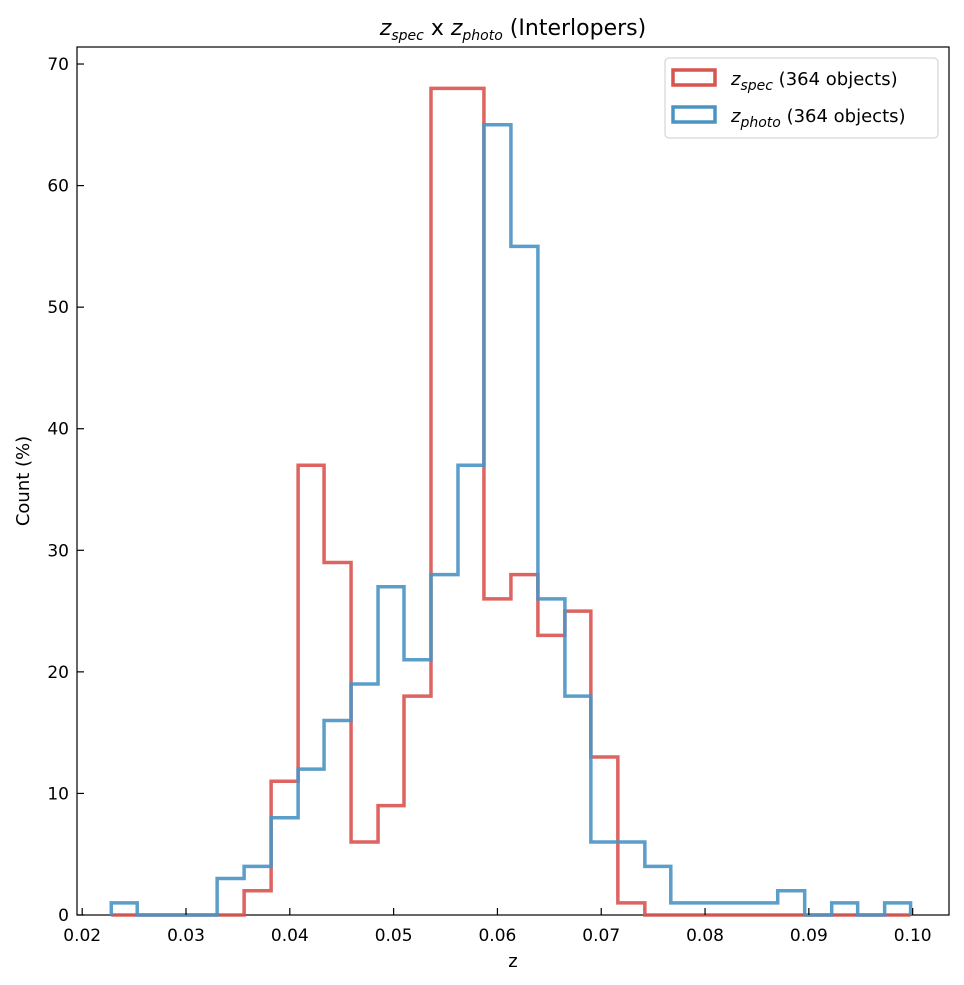 The width and height of the screenshot is (964, 985). What do you see at coordinates (58, 187) in the screenshot?
I see `y-tick-label: 60` at bounding box center [58, 187].